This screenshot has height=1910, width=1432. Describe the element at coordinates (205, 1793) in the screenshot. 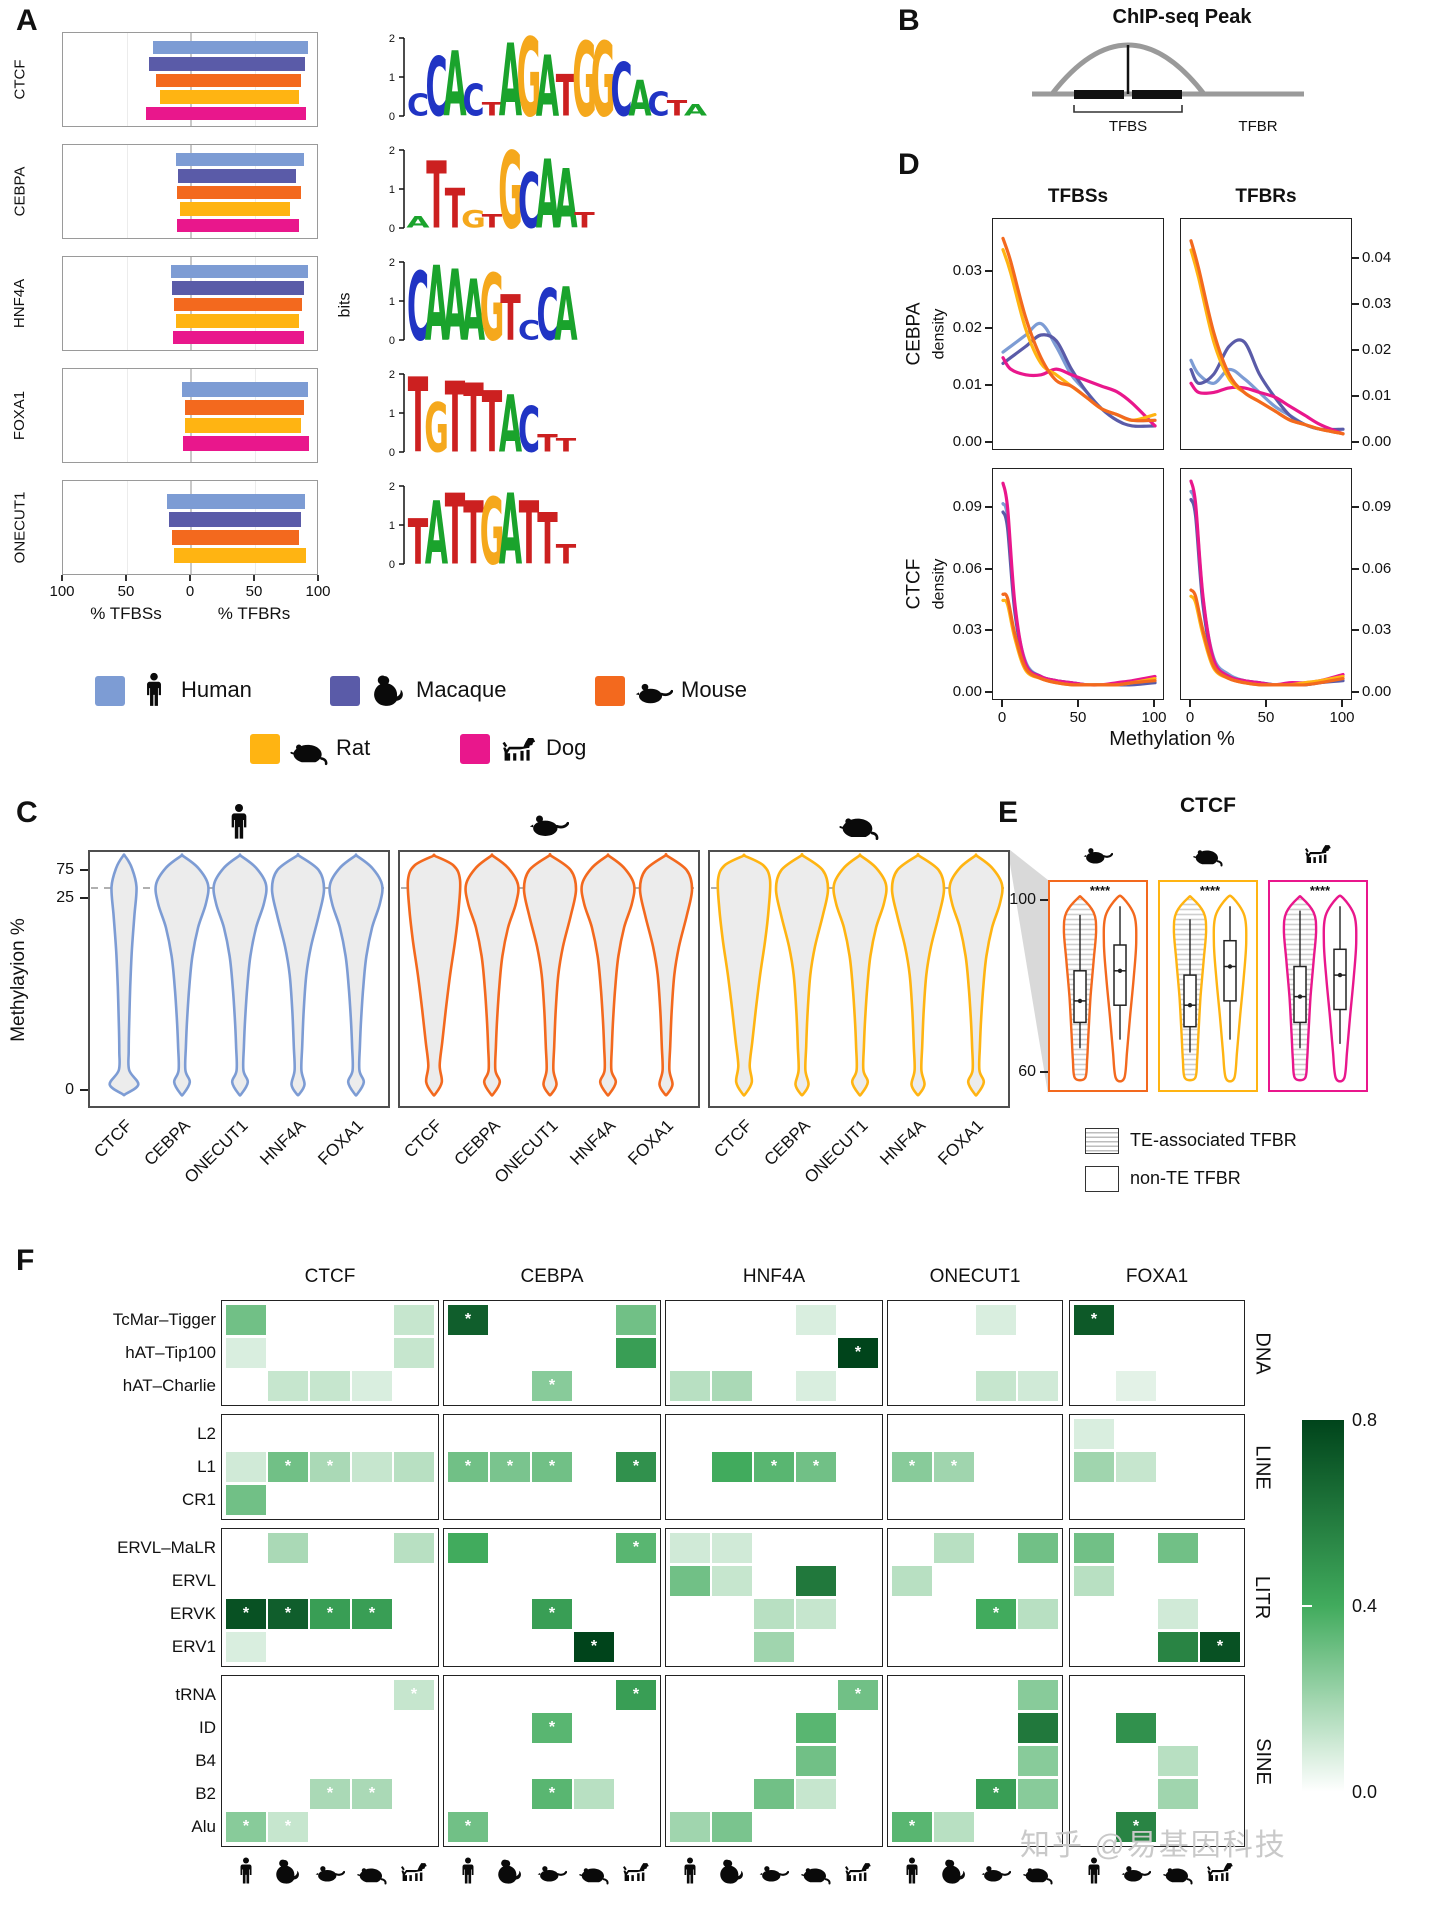

I see `te-family-label-B2: B2` at that location.